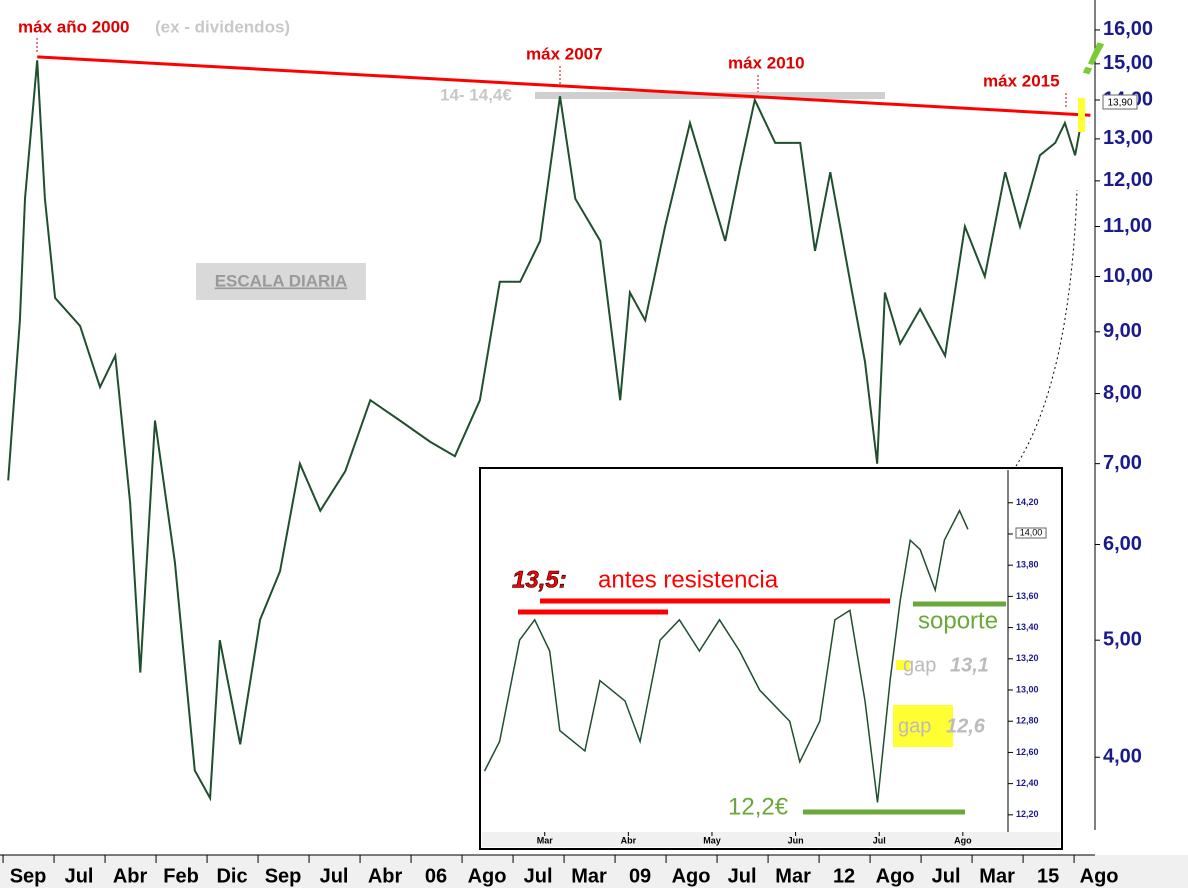 This screenshot has width=1188, height=888. I want to click on x-tick-label: 12, so click(844, 876).